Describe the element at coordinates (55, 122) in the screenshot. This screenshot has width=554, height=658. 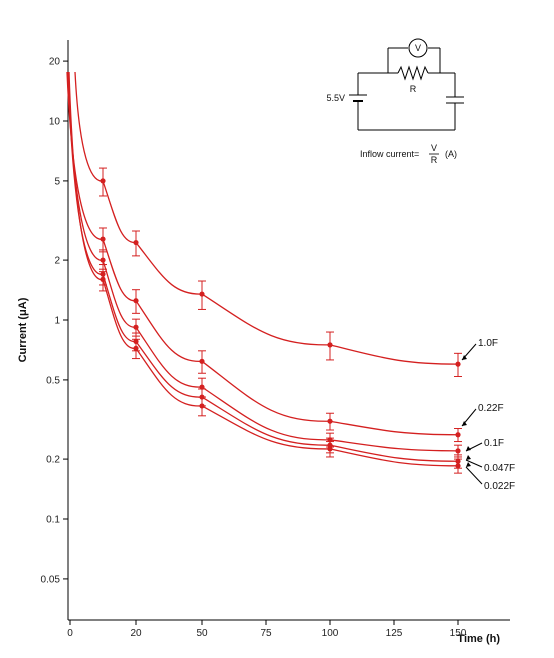
I see `y-tick-label: 10` at that location.